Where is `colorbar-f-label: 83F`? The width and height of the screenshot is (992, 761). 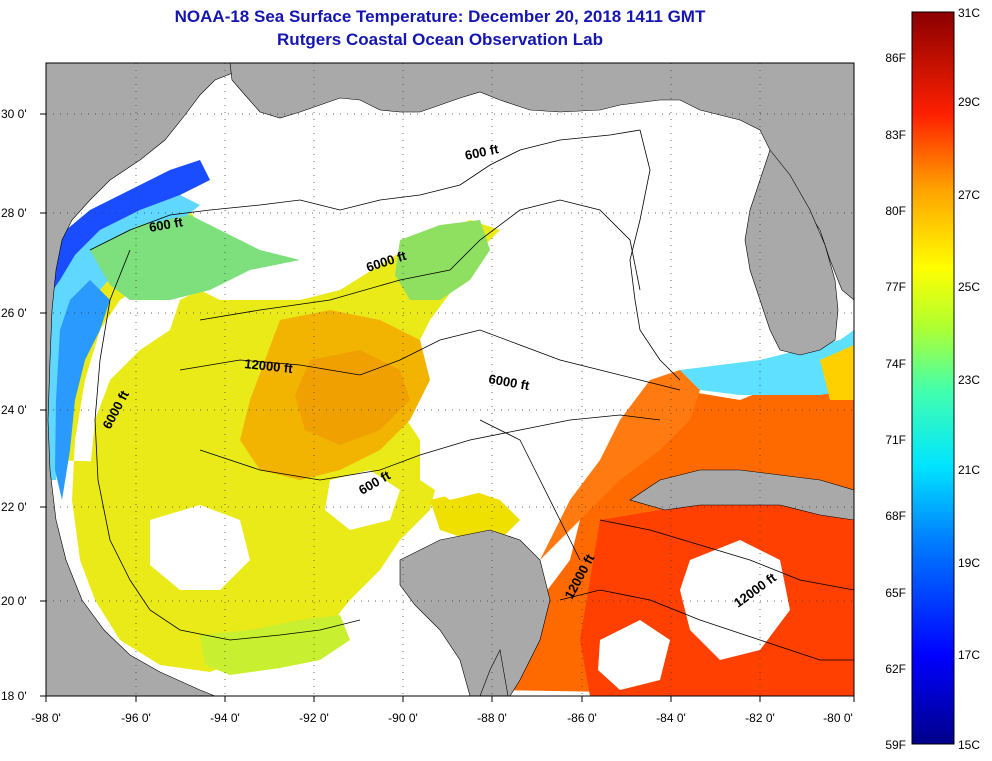 colorbar-f-label: 83F is located at coordinates (895, 135).